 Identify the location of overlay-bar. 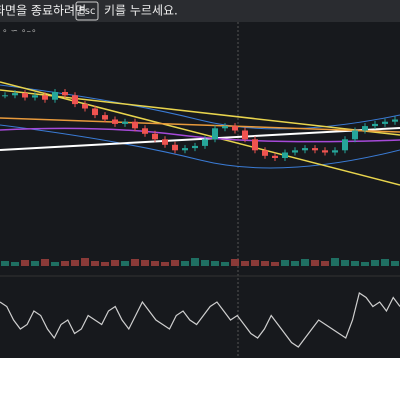
(200, 11).